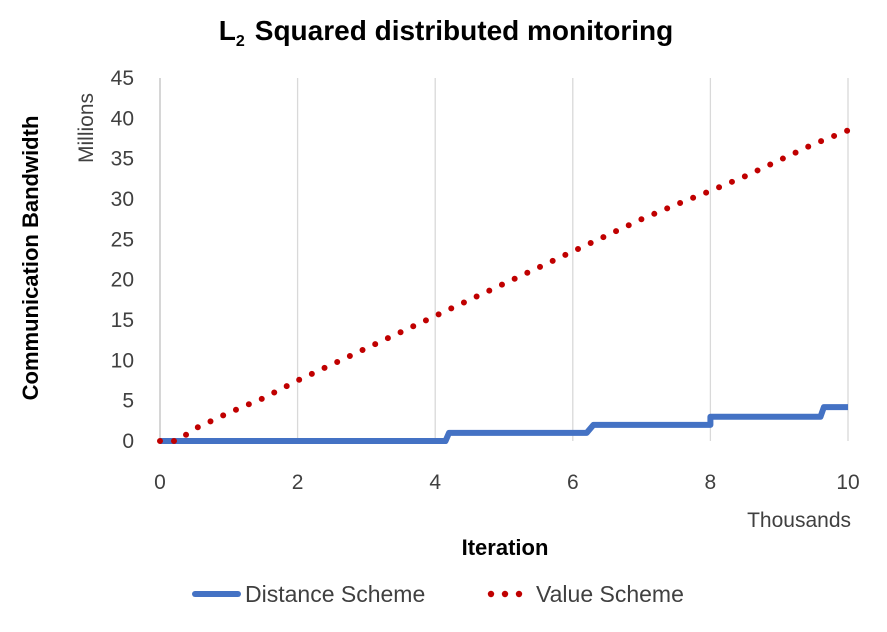 The image size is (887, 632). What do you see at coordinates (507, 482) in the screenshot?
I see `x-tick-labels: 0 2 4 6 8 10` at bounding box center [507, 482].